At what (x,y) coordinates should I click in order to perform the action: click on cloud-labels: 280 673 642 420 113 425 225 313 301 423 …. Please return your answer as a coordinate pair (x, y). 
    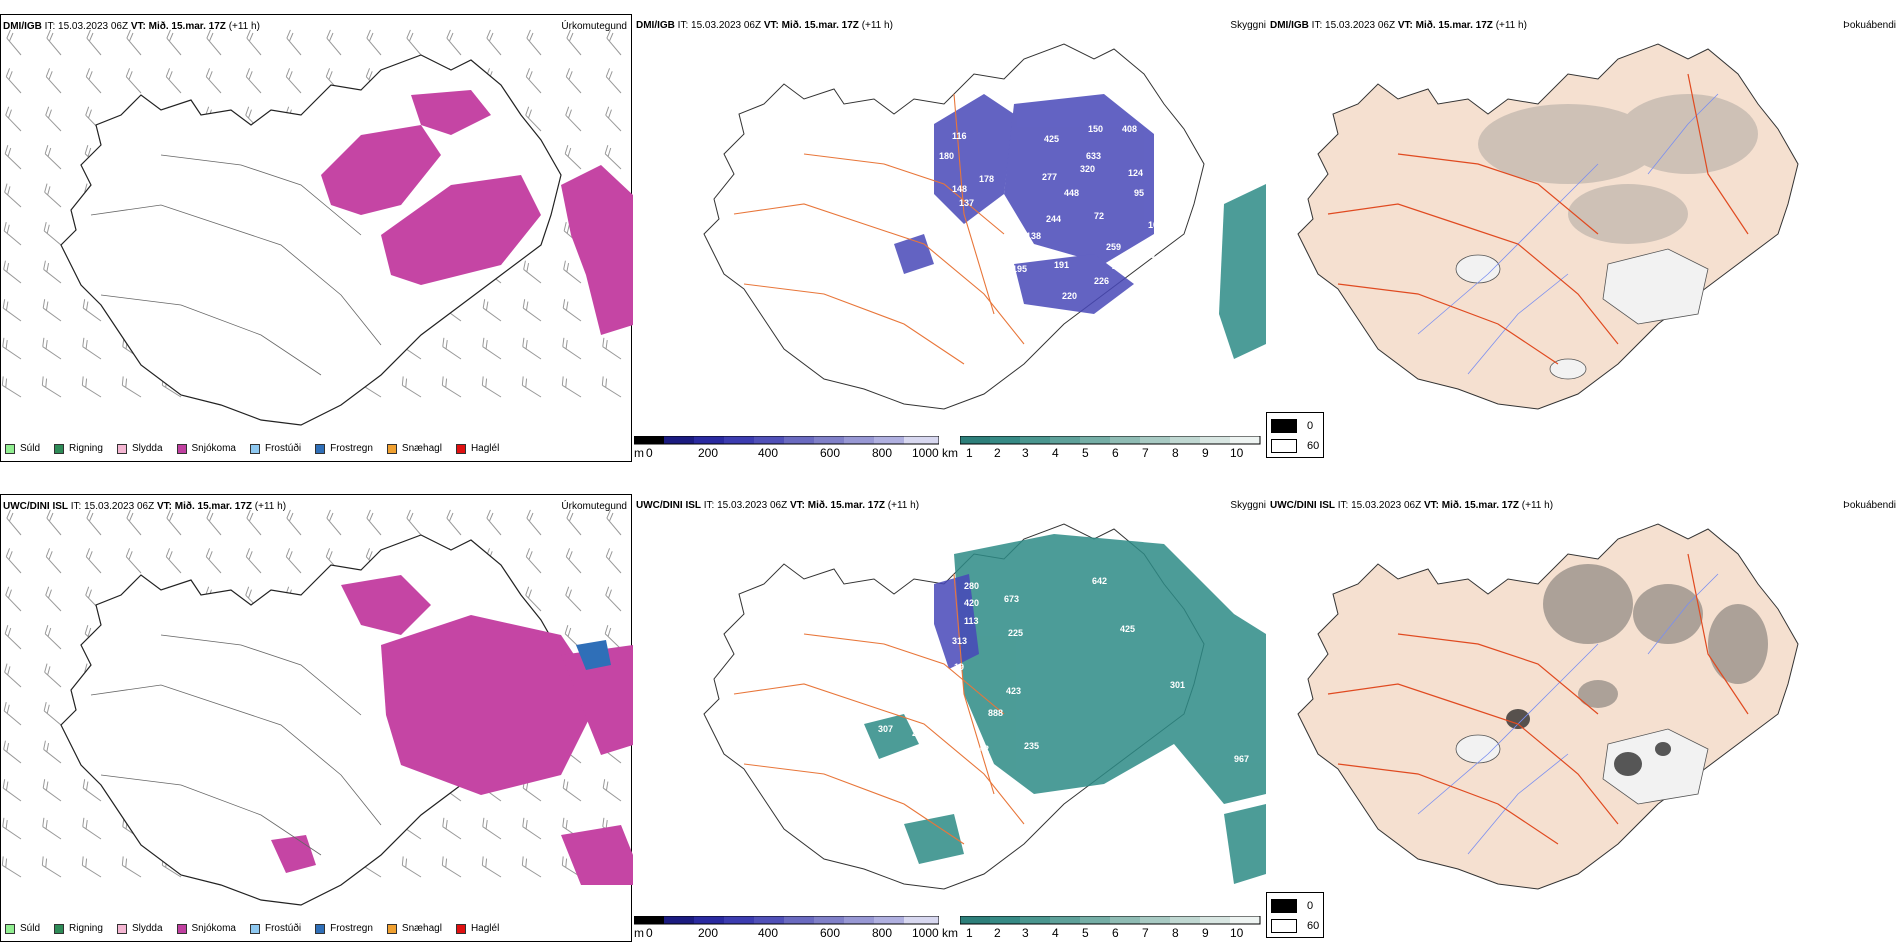
    Looking at the image, I should click on (1063, 670).